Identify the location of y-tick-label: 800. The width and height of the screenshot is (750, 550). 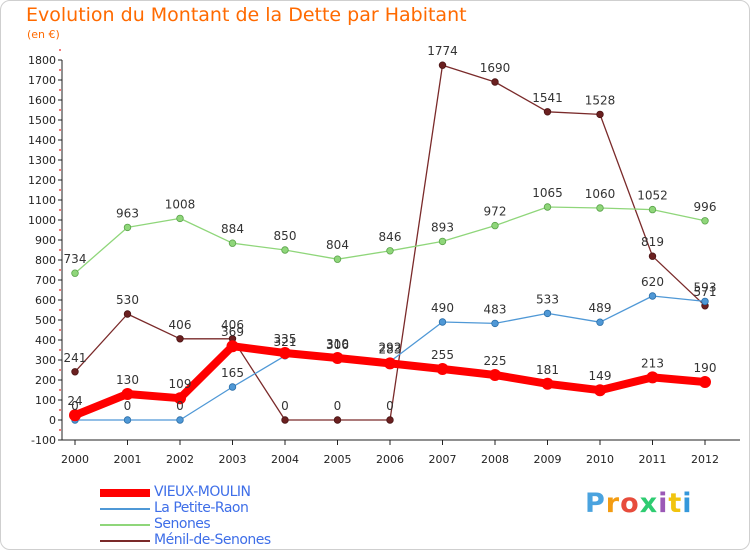
(45, 260).